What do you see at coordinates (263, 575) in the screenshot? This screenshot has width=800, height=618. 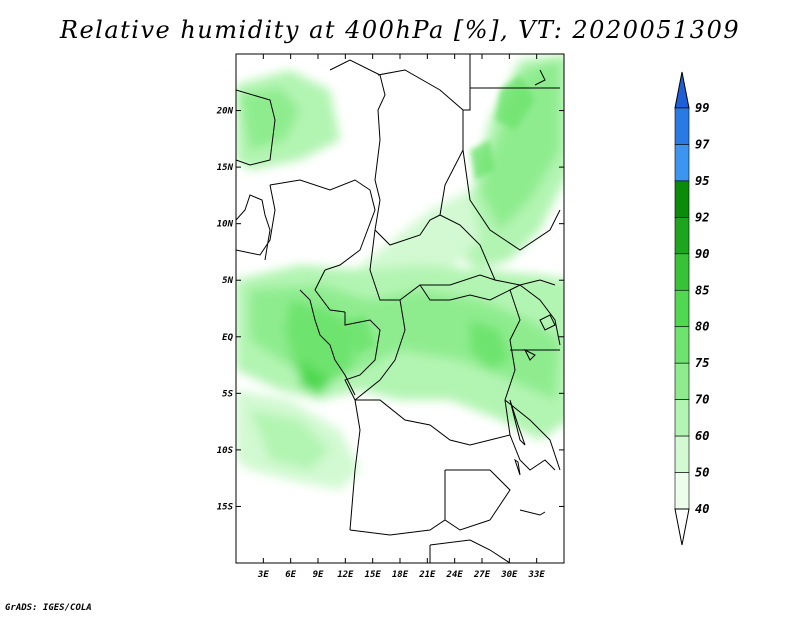 I see `lon-tick-label: 3E` at bounding box center [263, 575].